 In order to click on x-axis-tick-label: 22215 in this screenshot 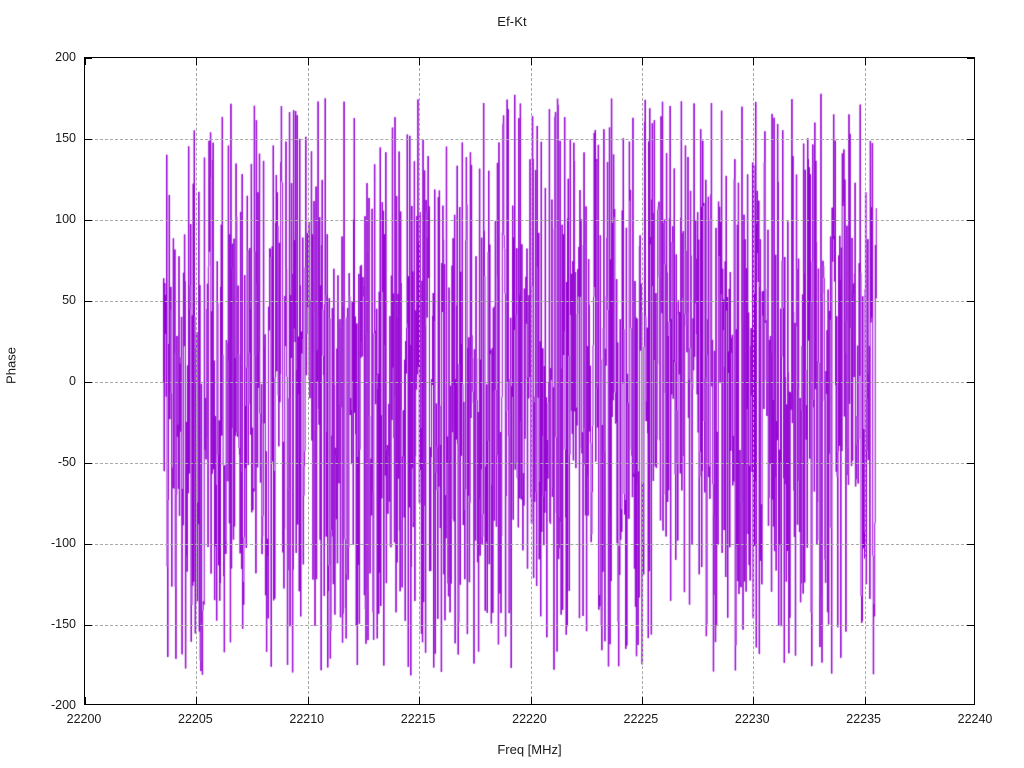, I will do `click(418, 719)`.